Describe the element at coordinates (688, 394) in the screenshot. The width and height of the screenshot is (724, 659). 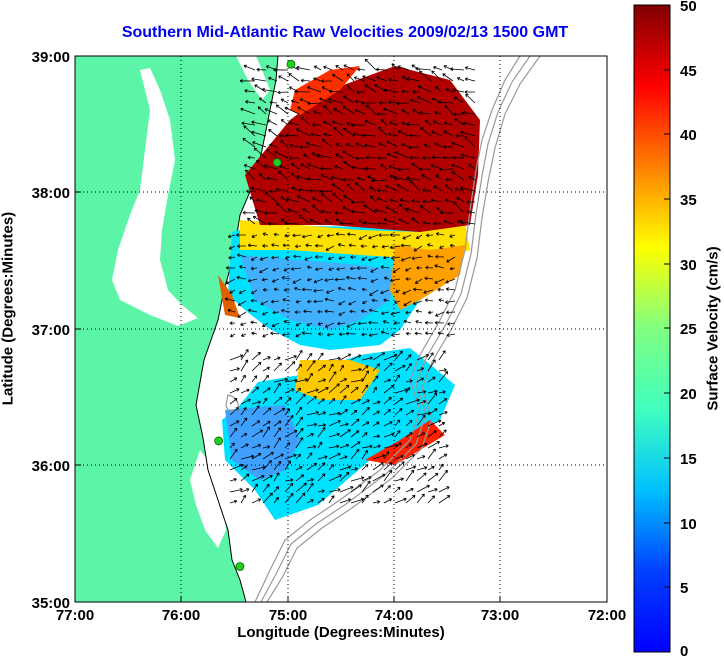
I see `colorbar-tick-label: 20` at that location.